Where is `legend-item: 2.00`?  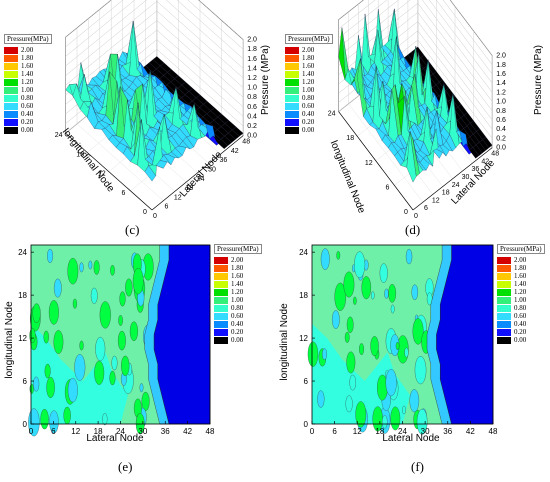
legend-item: 2.00 is located at coordinates (238, 260).